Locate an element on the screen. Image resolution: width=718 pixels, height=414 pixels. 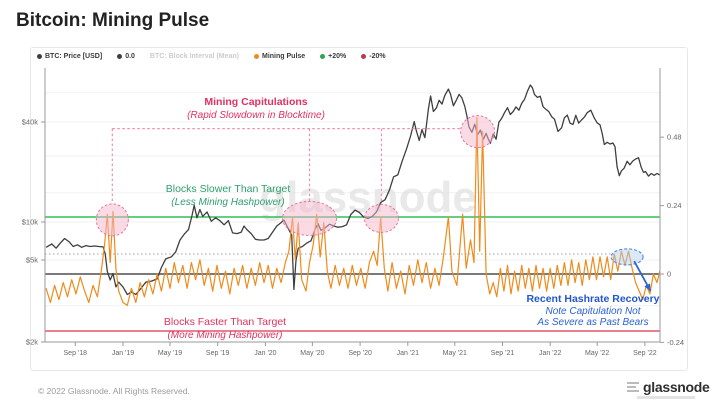
glassnode-logo: glassnode is located at coordinates (668, 389).